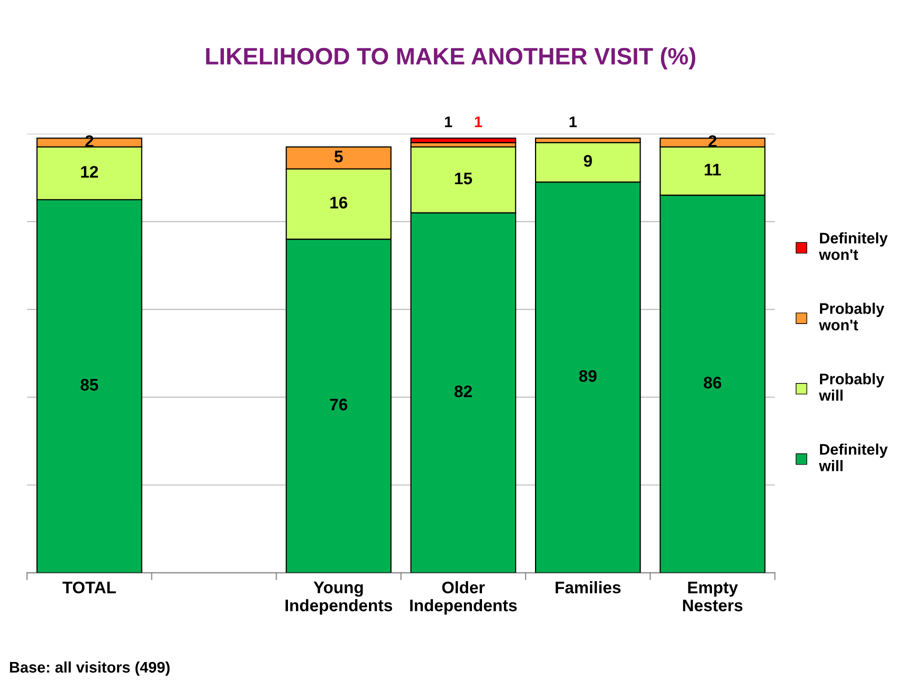 This screenshot has height=686, width=901. I want to click on data-label: 9, so click(588, 160).